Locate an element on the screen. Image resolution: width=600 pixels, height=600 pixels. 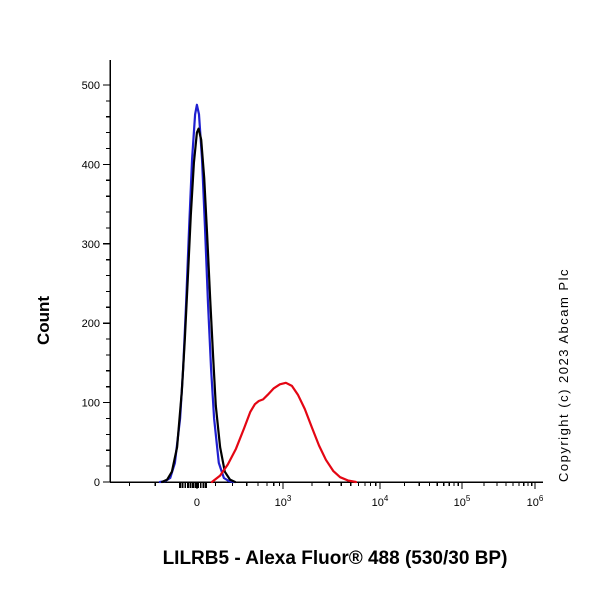
svg-text: 10⁶ is located at coordinates (535, 501).